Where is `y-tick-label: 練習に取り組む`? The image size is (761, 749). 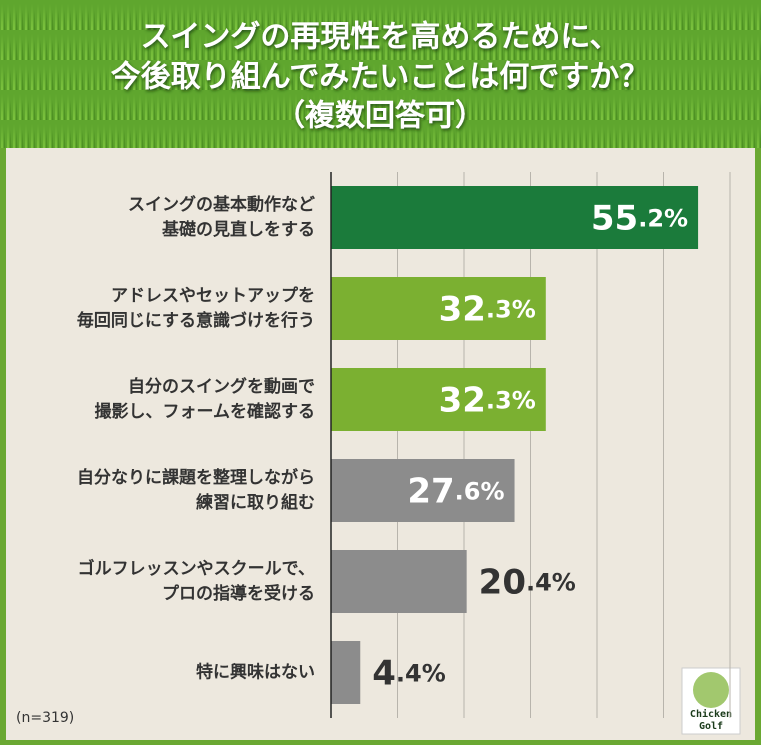 y-tick-label: 練習に取り組む is located at coordinates (255, 502).